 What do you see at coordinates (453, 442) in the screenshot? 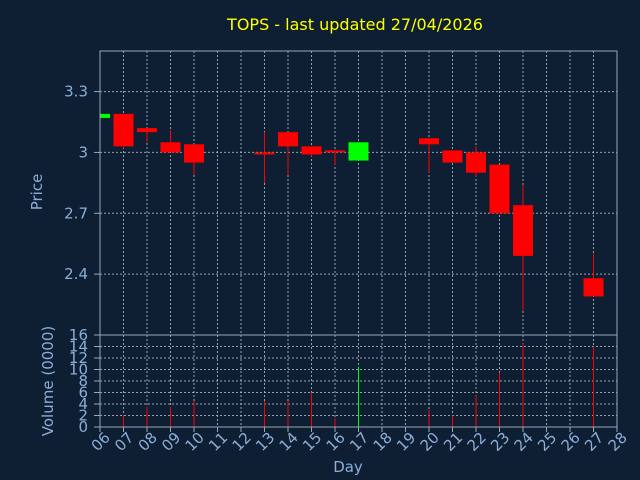
I see `day-tick-label: 21` at bounding box center [453, 442].